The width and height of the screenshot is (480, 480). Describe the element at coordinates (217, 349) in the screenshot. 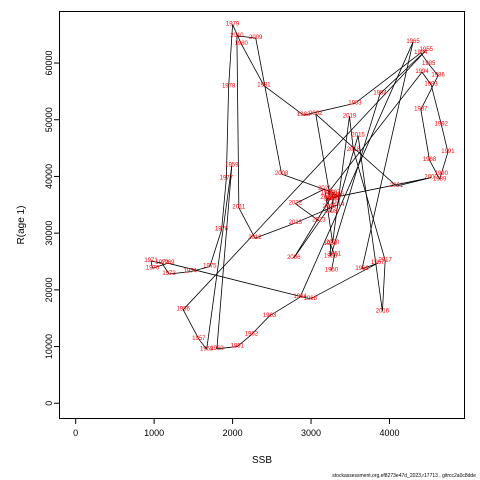

I see `year-point-label: 1960` at that location.